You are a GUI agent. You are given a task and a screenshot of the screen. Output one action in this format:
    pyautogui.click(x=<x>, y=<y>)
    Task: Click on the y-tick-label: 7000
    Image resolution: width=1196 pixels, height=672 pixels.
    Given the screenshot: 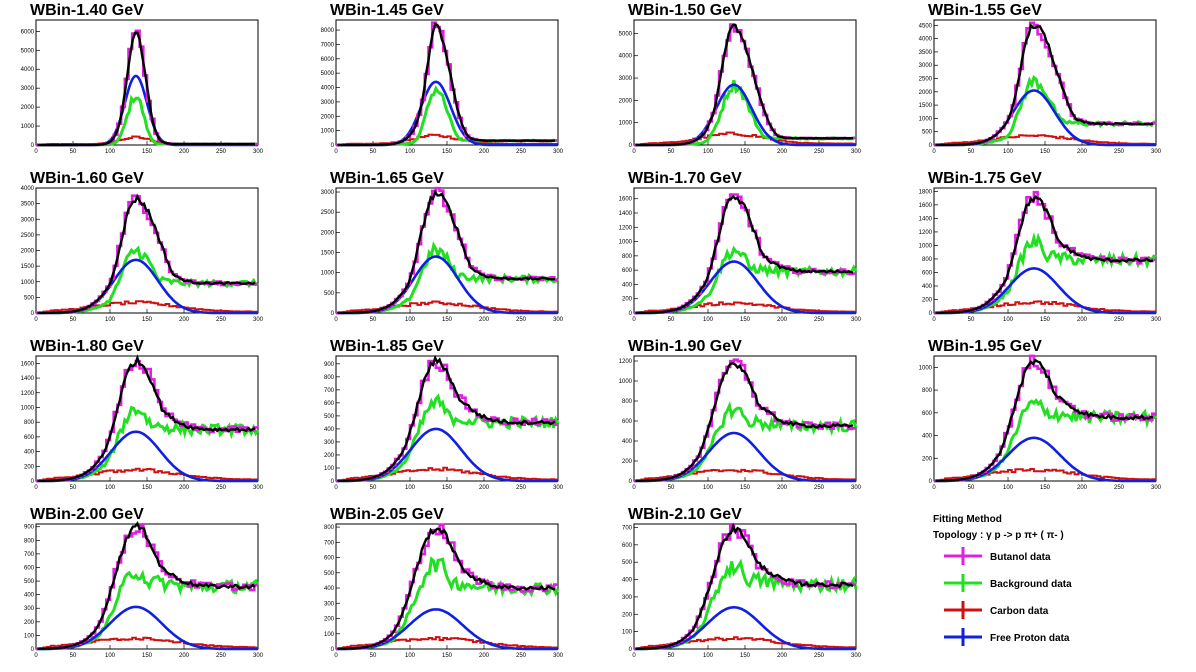 What is the action you would take?
    pyautogui.click(x=328, y=45)
    